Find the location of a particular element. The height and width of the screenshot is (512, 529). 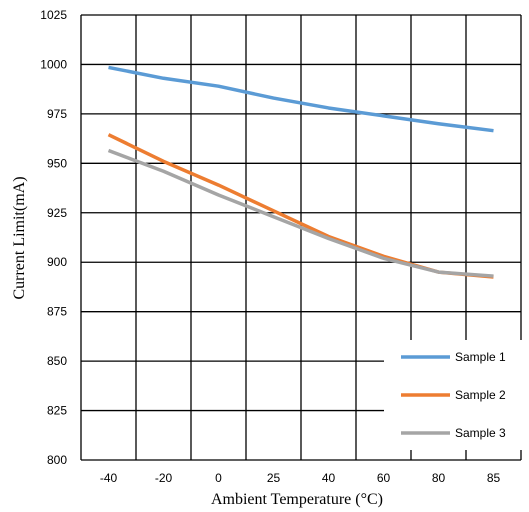

x-tick-label: -40 is located at coordinates (109, 478).